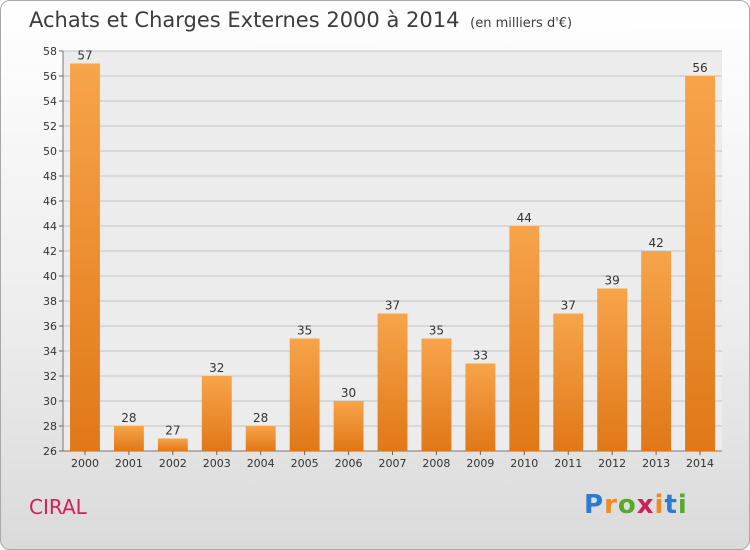 This screenshot has height=550, width=750. I want to click on bar-value-label: 39, so click(612, 281).